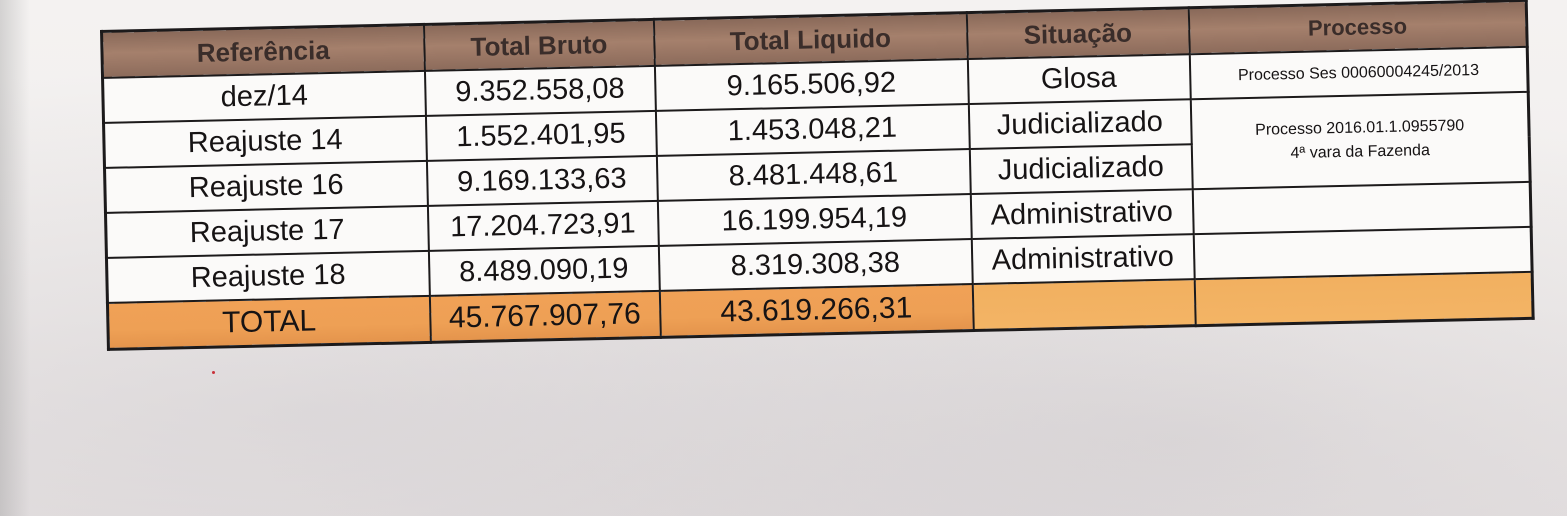 This screenshot has height=516, width=1567. What do you see at coordinates (265, 141) in the screenshot?
I see `cell-referencia: Reajuste 14` at bounding box center [265, 141].